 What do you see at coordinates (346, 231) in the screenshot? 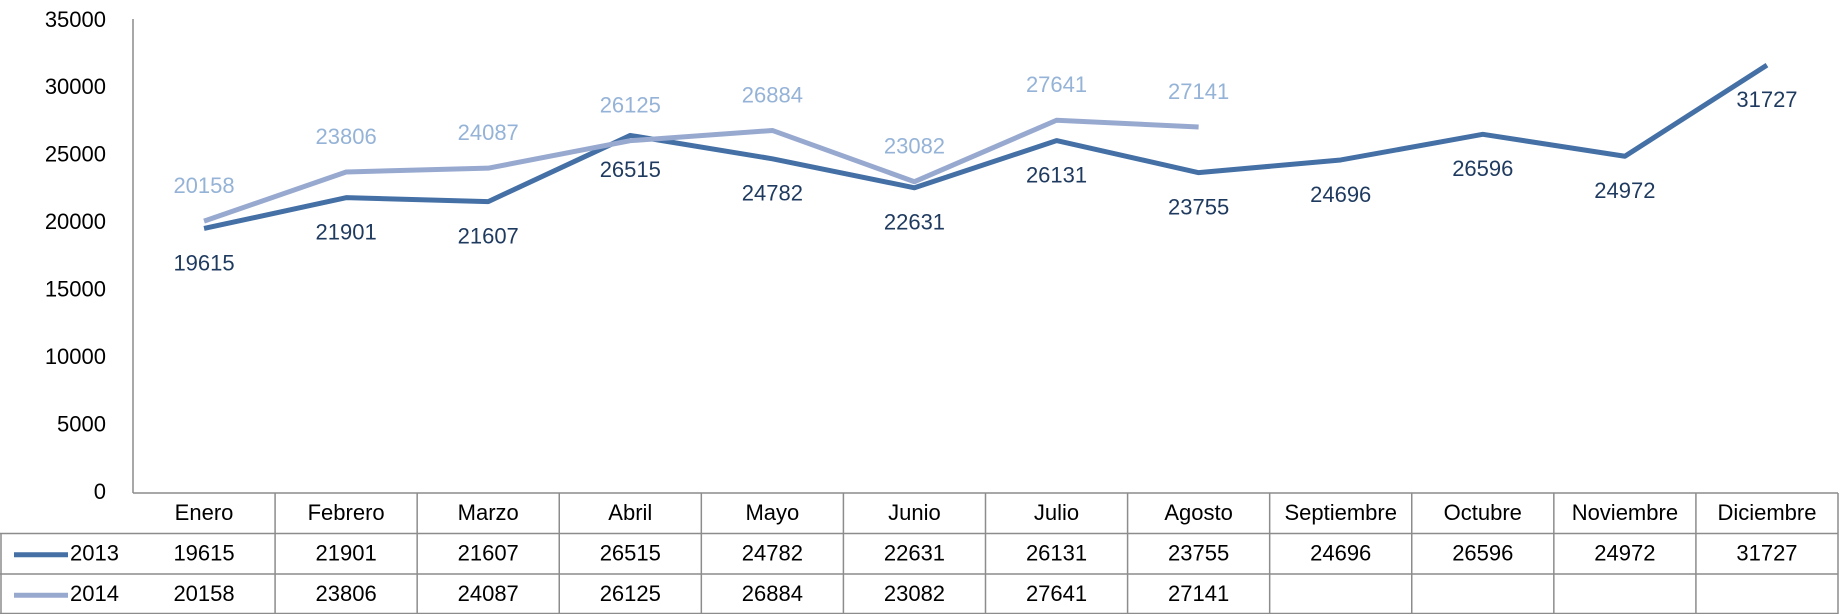
I see `data-label: 21901` at bounding box center [346, 231].